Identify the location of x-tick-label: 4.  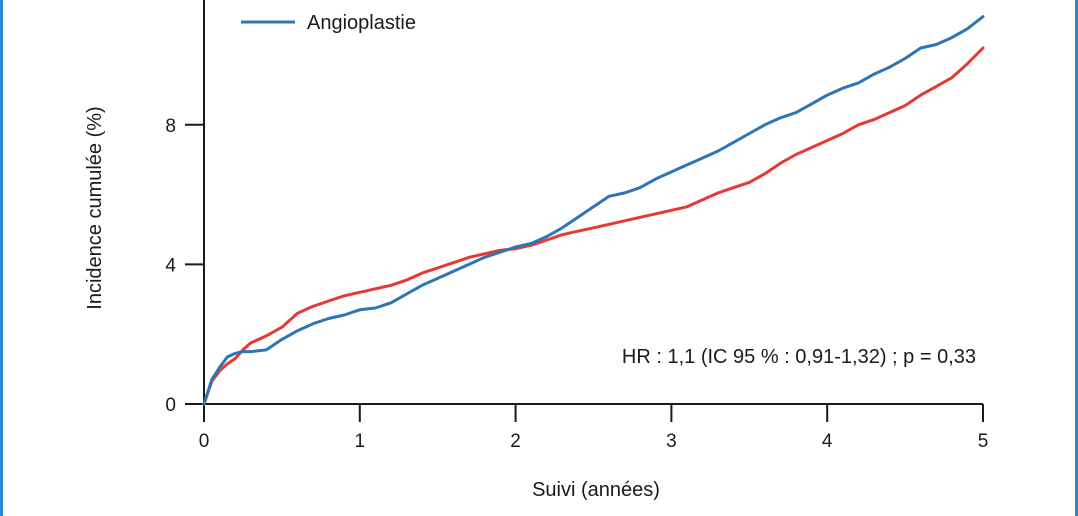
(827, 441).